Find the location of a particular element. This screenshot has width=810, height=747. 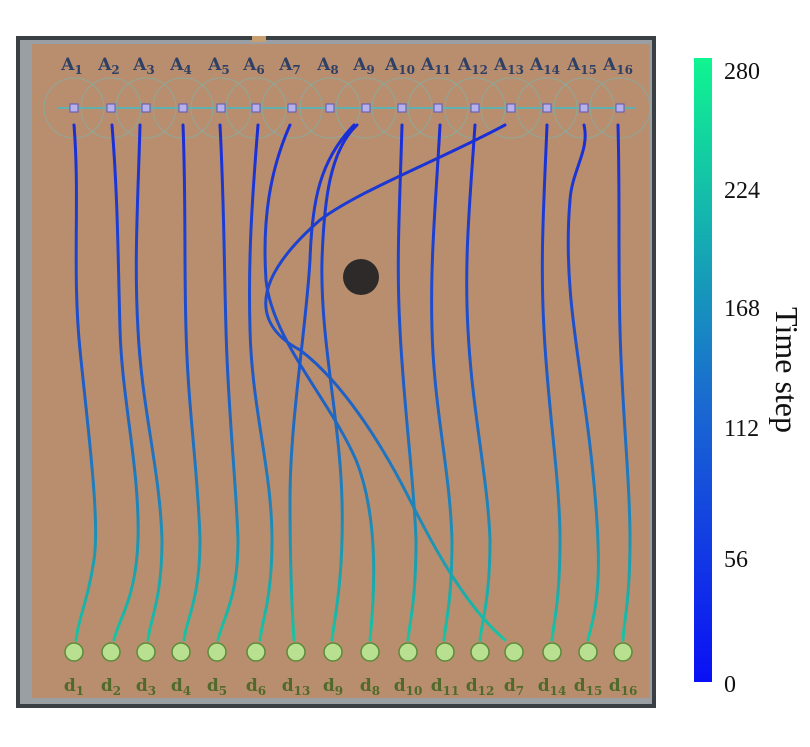

goal-label: d10 is located at coordinates (408, 687).